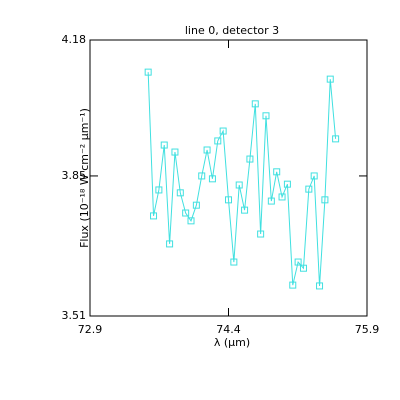 The height and width of the screenshot is (400, 400). What do you see at coordinates (232, 30) in the screenshot?
I see `chart-title: line 0, detector 3` at bounding box center [232, 30].